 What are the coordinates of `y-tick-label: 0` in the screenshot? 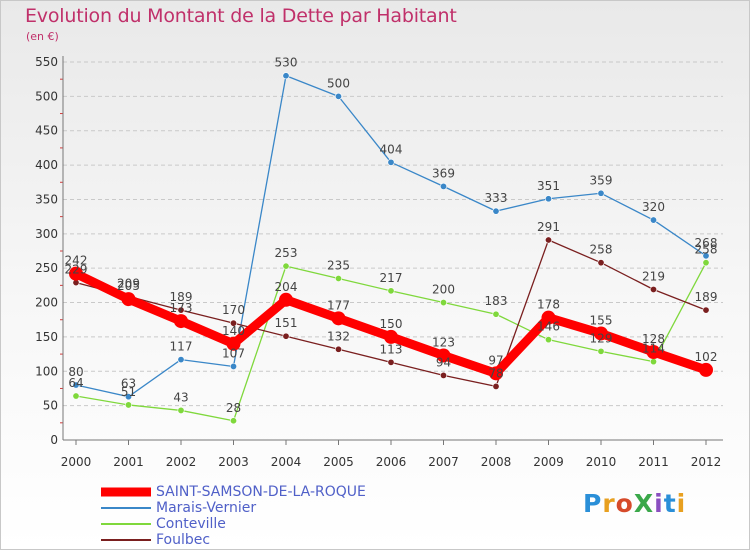 It's located at (54, 440).